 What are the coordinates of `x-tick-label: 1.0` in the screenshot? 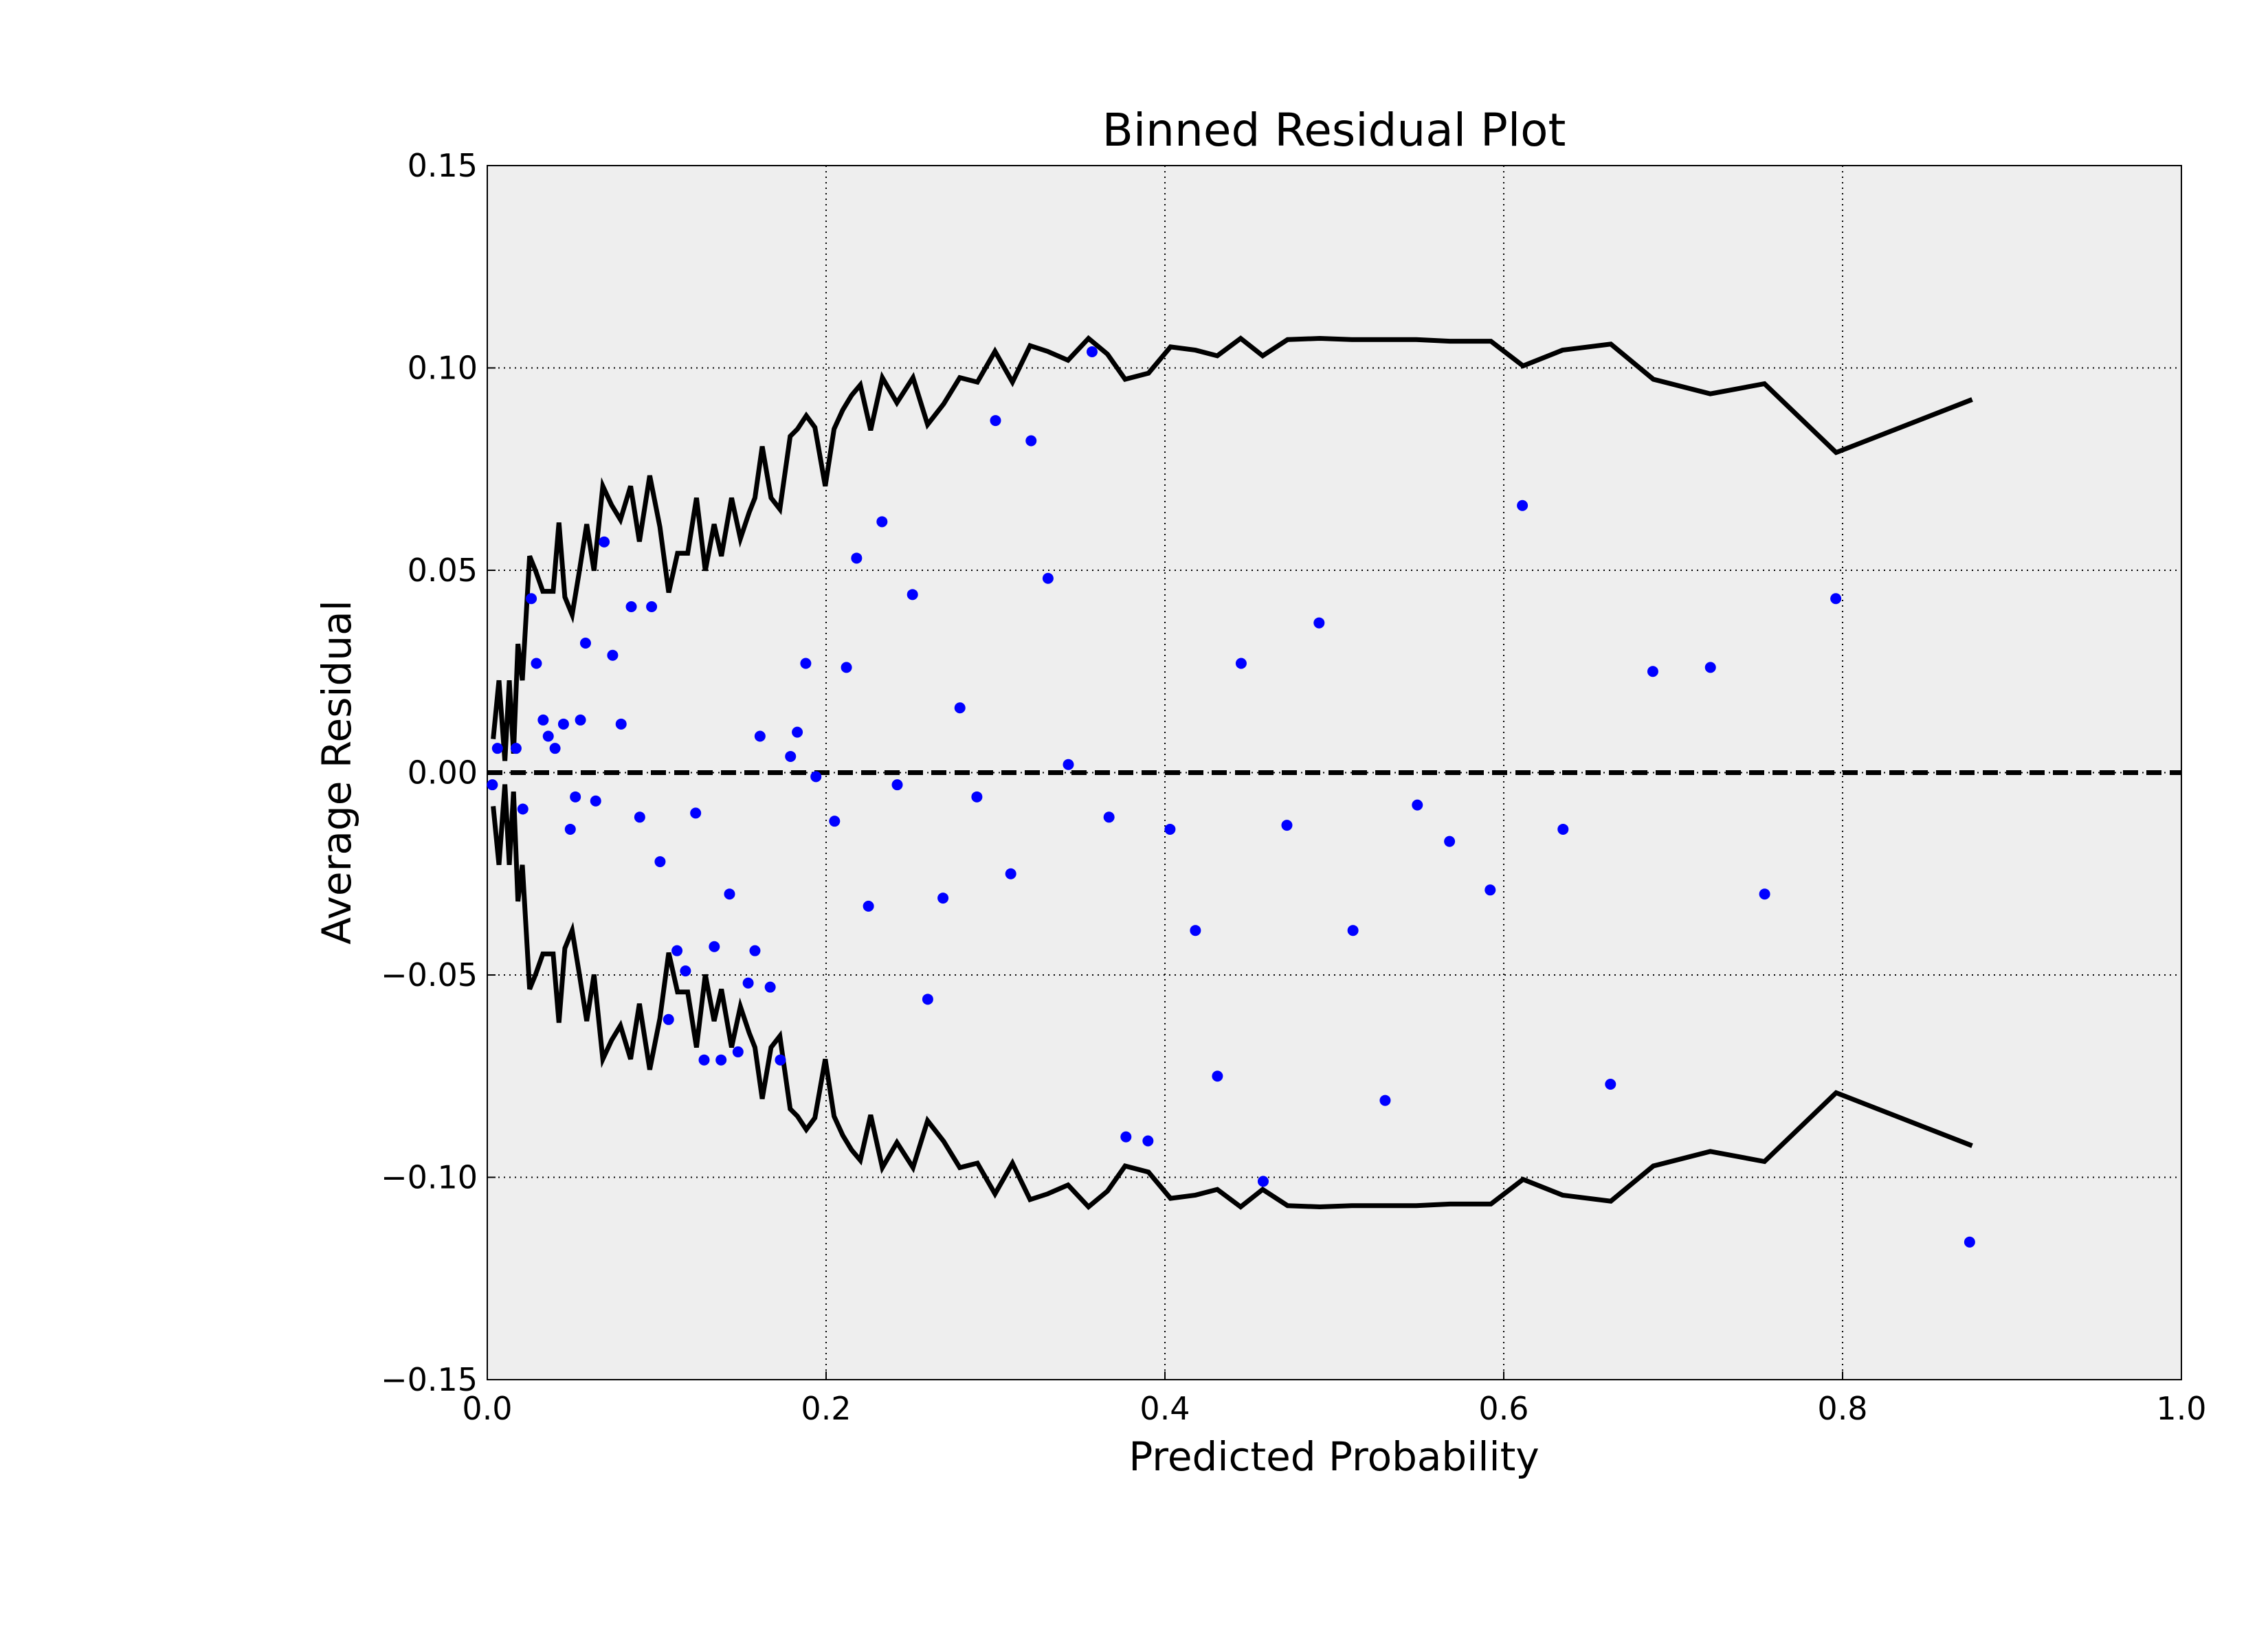 It's located at (2181, 1408).